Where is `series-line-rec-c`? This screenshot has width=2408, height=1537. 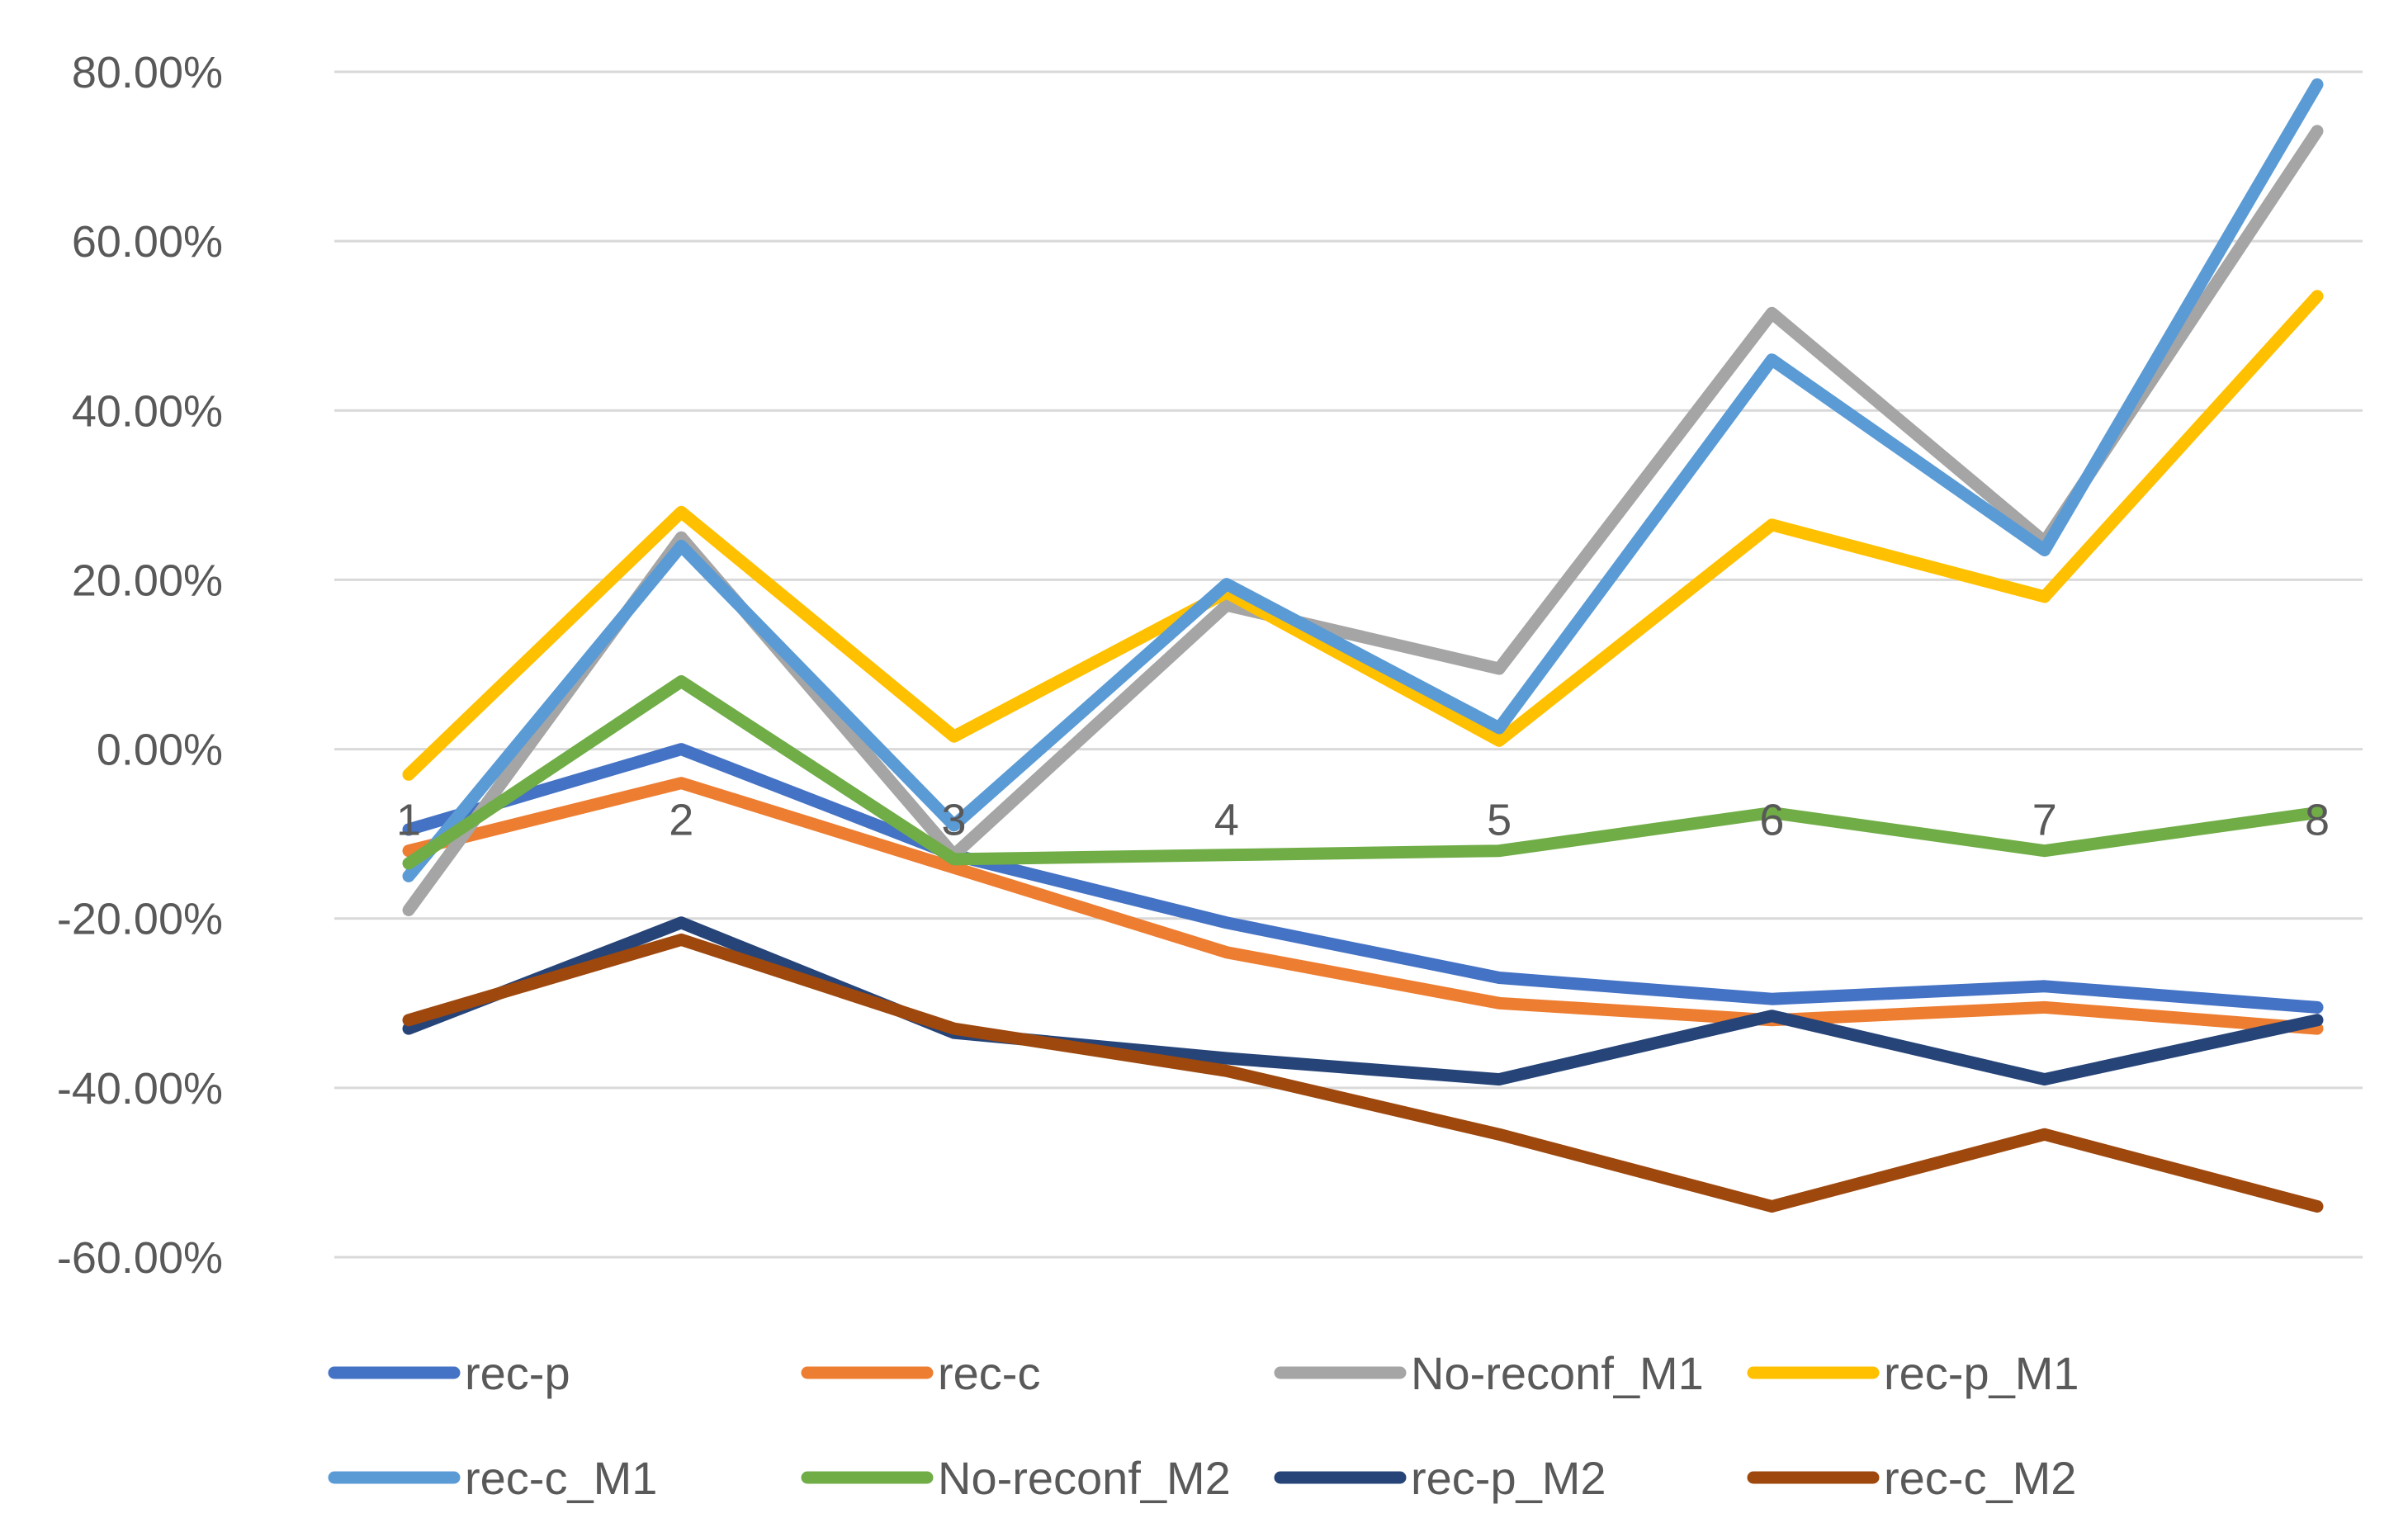
series-line-rec-c is located at coordinates (1363, 906).